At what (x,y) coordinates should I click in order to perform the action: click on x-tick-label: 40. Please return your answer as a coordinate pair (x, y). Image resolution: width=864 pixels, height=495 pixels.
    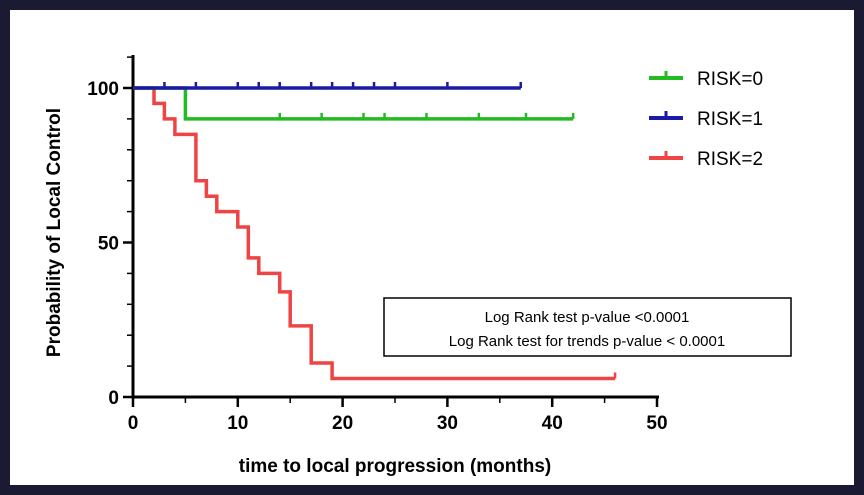
    Looking at the image, I should click on (552, 423).